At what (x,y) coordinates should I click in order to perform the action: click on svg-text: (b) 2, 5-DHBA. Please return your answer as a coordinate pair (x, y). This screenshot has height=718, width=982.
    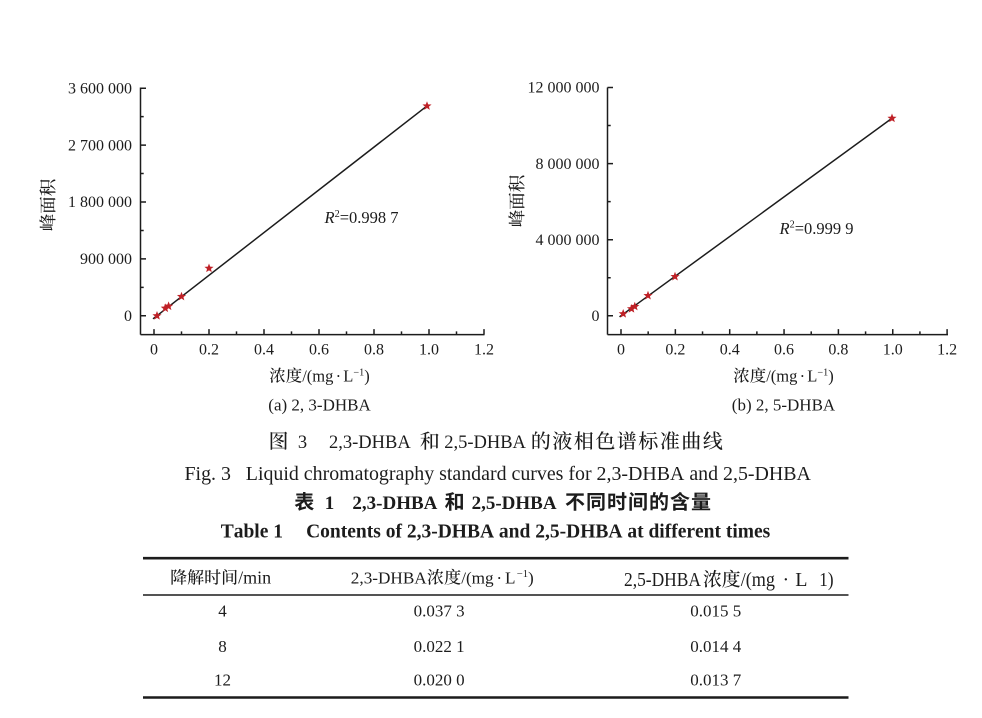
    Looking at the image, I should click on (784, 405).